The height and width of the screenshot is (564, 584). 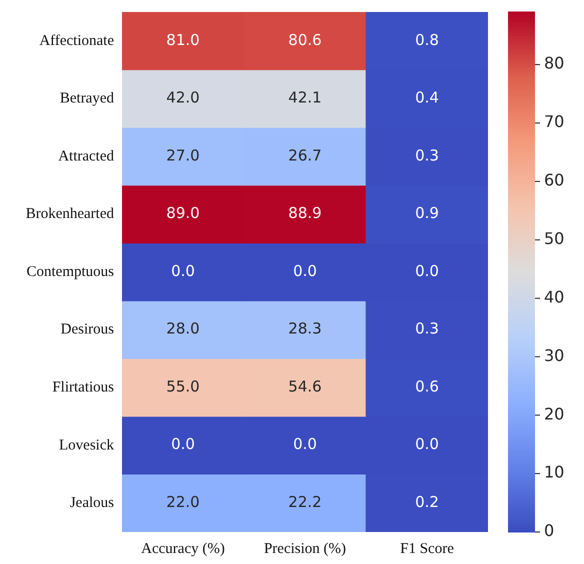 What do you see at coordinates (305, 97) in the screenshot?
I see `data-label: 42.1` at bounding box center [305, 97].